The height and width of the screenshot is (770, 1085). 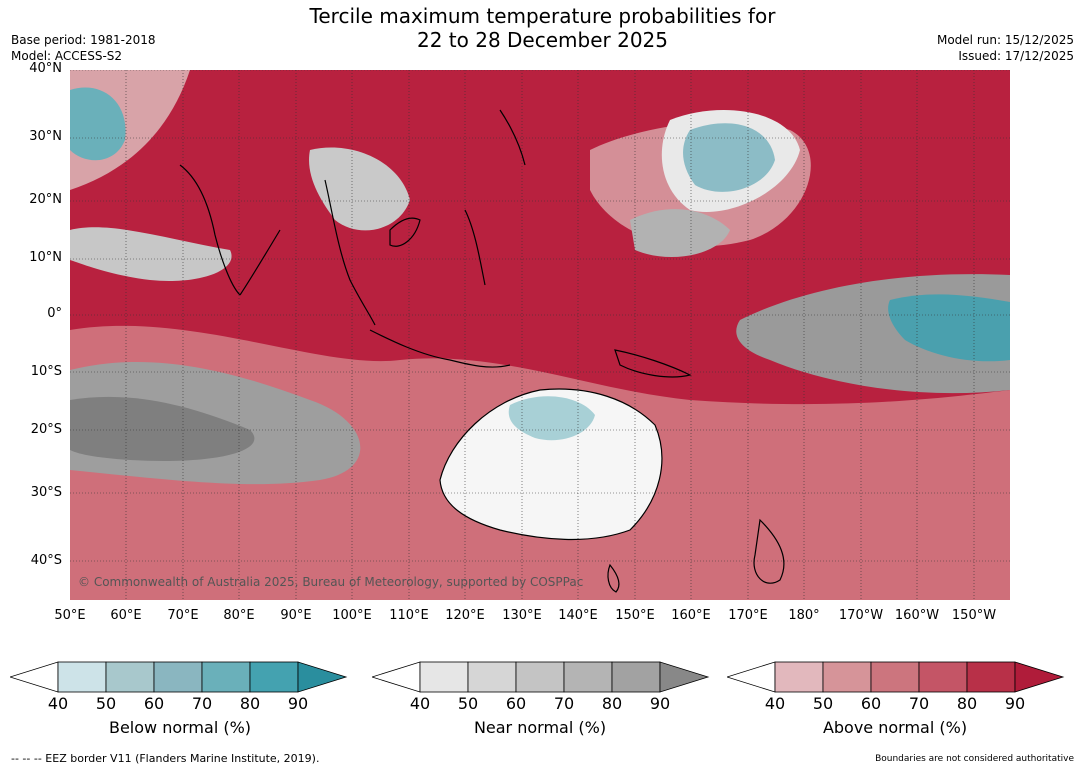 I want to click on indonesia-coastline, so click(x=440, y=348).